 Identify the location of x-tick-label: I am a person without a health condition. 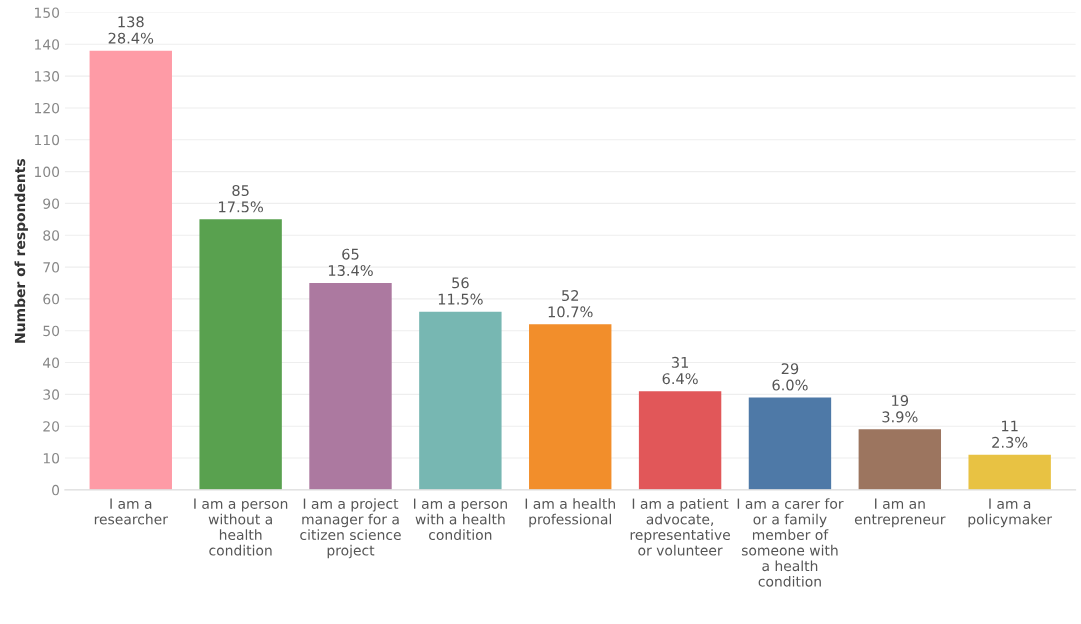
(241, 527).